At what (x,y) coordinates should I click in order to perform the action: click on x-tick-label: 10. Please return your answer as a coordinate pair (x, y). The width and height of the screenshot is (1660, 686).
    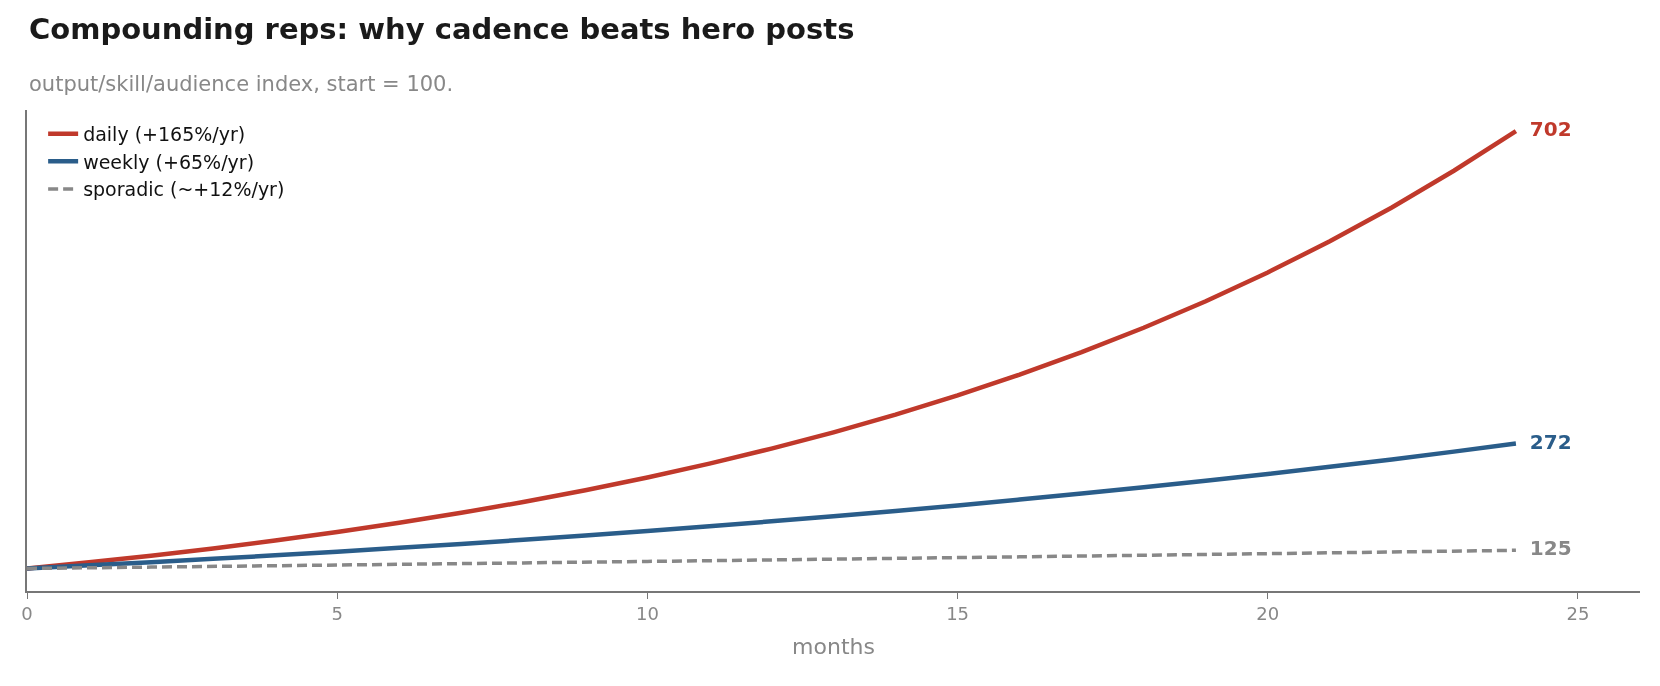
    Looking at the image, I should click on (647, 614).